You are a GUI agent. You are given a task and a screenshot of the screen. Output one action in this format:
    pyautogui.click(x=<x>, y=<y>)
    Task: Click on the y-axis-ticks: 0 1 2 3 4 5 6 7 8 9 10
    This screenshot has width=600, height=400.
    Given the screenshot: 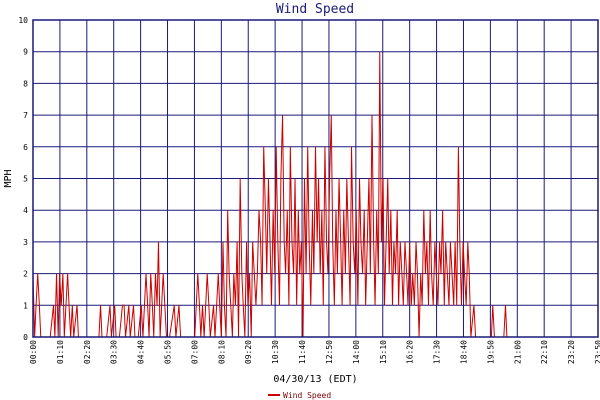 What is the action you would take?
    pyautogui.click(x=23, y=179)
    